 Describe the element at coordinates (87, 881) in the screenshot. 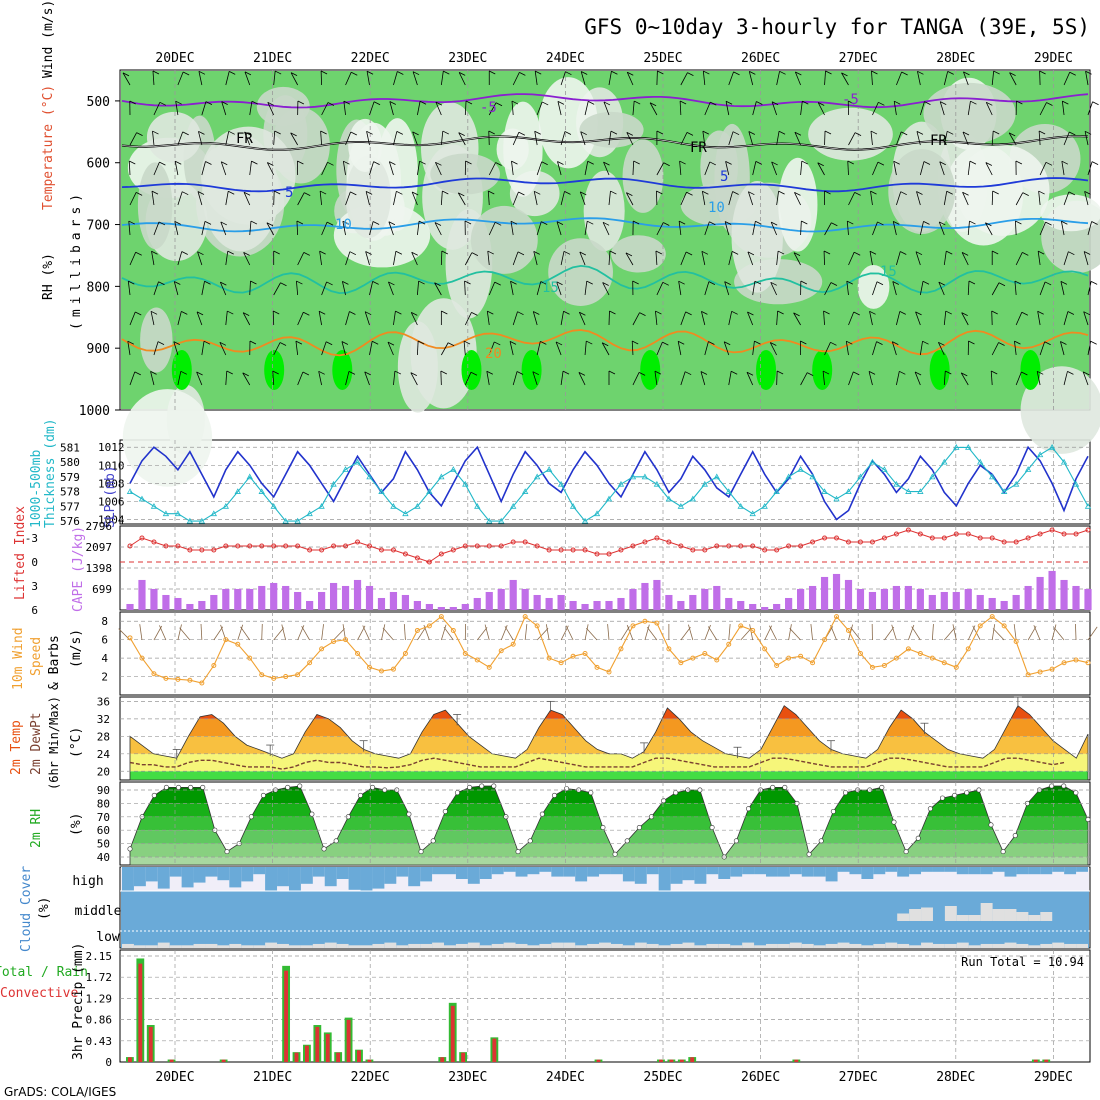

I see `cloud-label-high: high` at that location.